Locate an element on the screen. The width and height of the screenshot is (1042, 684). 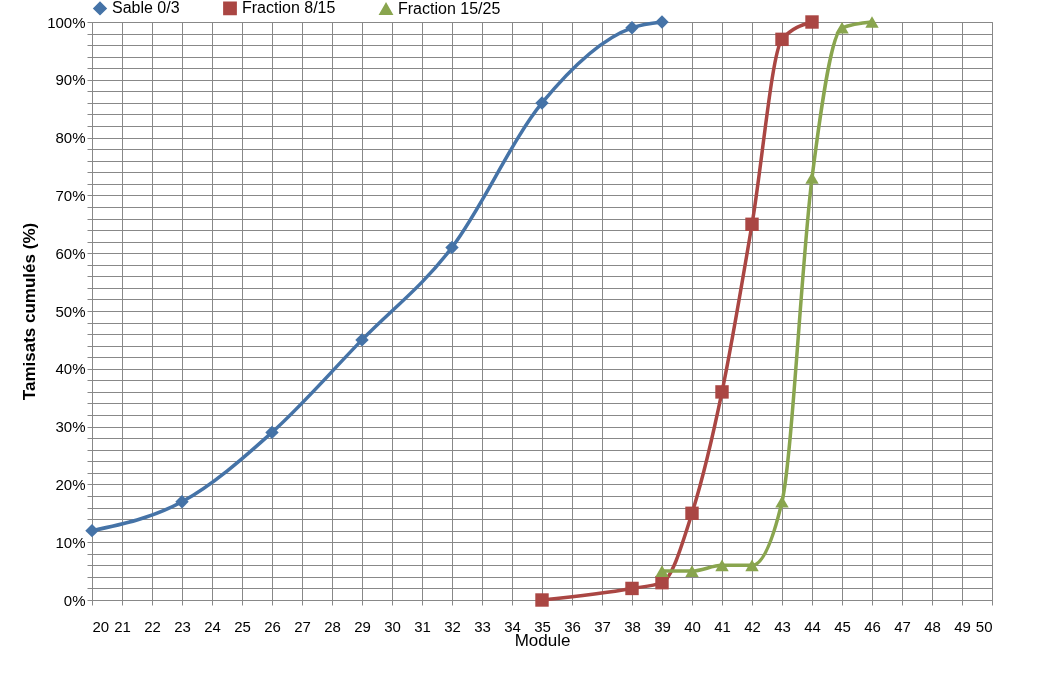
x-tick-label: 36 is located at coordinates (572, 626).